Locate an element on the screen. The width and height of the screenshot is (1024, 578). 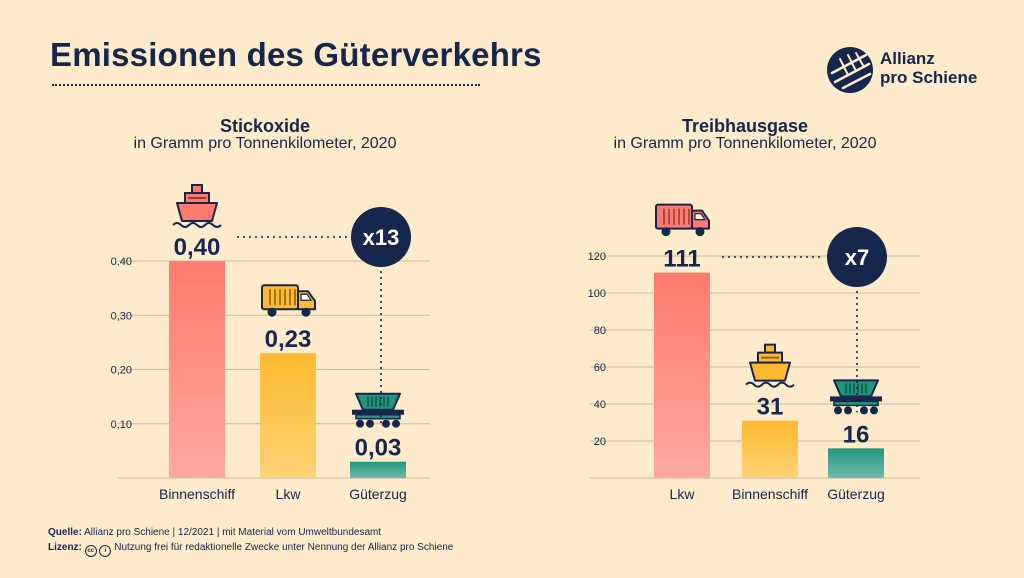
chart-subtitle-stickoxide: in Gramm pro Tonnenkilometer, 2020 is located at coordinates (265, 143).